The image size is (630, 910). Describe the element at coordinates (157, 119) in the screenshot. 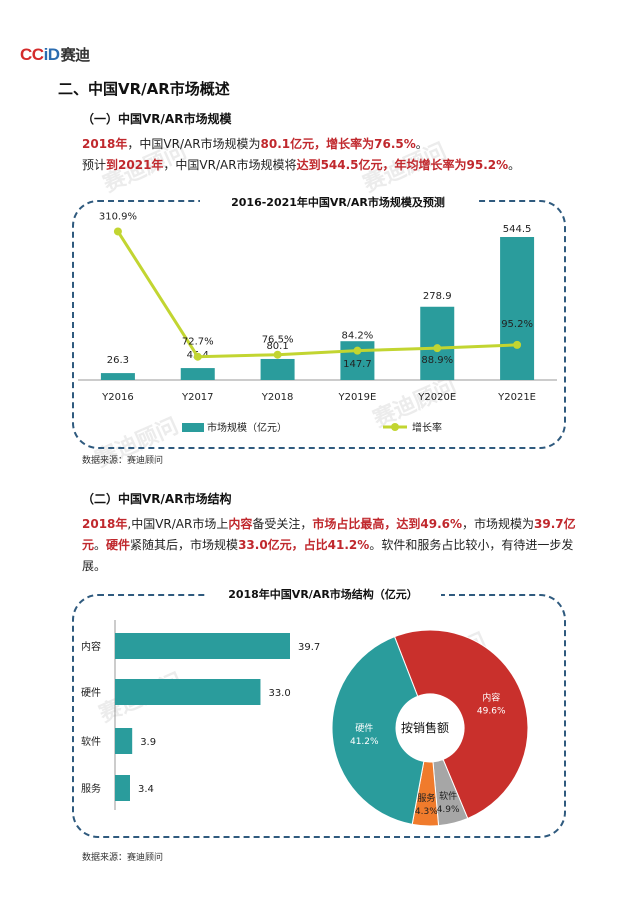

I see `section-title: （一）中国VR/AR市场规模` at that location.